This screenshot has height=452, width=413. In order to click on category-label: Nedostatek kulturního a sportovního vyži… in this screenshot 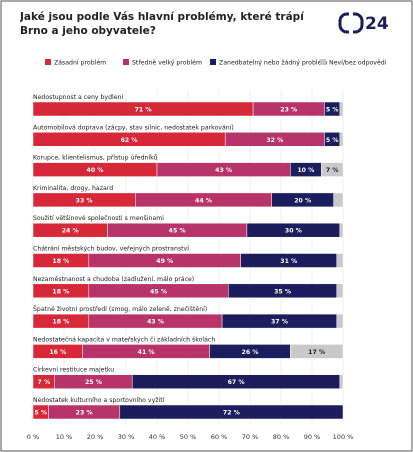, I will do `click(99, 400)`.